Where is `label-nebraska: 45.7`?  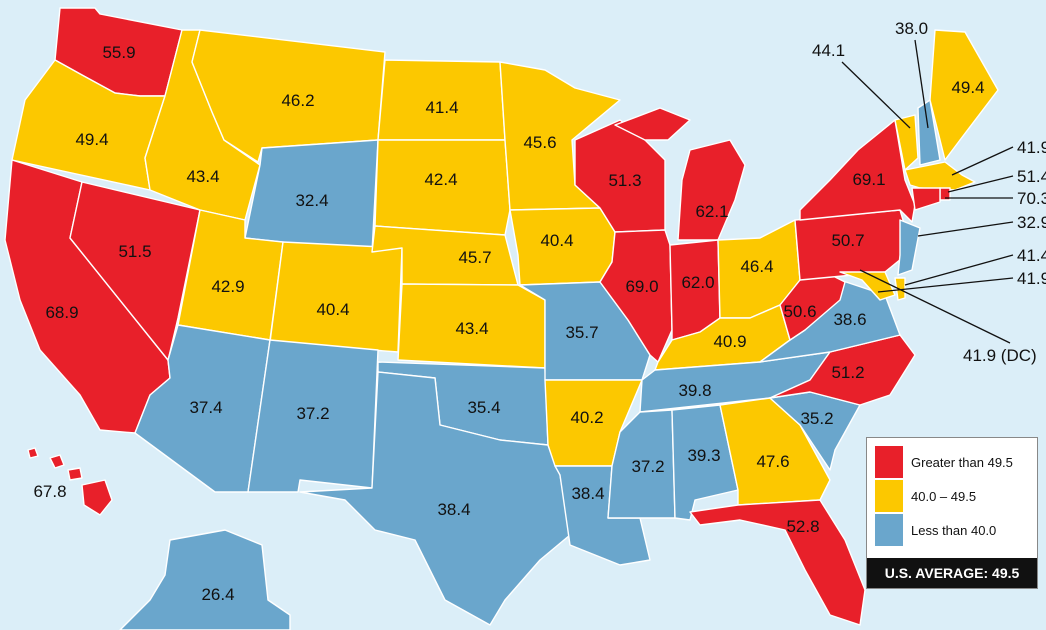 label-nebraska: 45.7 is located at coordinates (474, 257).